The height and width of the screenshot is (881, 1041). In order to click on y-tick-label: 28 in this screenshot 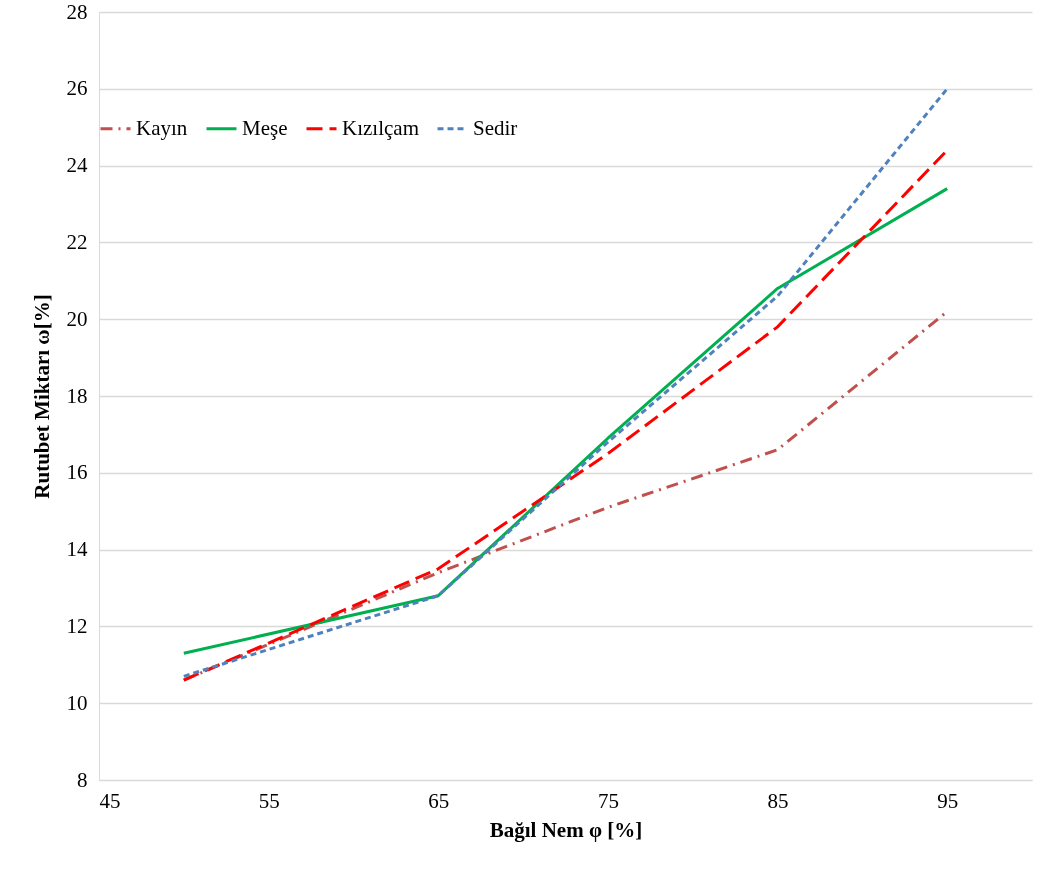, I will do `click(77, 12)`.